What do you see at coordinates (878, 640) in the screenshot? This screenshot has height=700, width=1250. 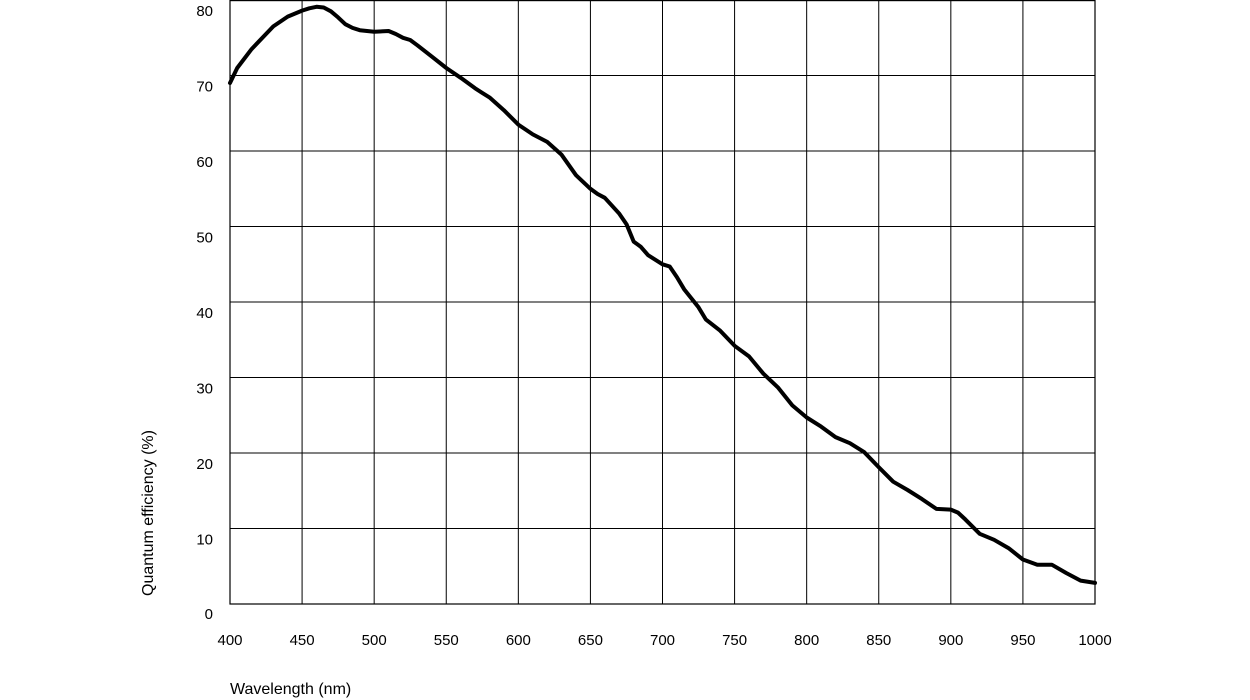 I see `x-tick-label: 850` at bounding box center [878, 640].